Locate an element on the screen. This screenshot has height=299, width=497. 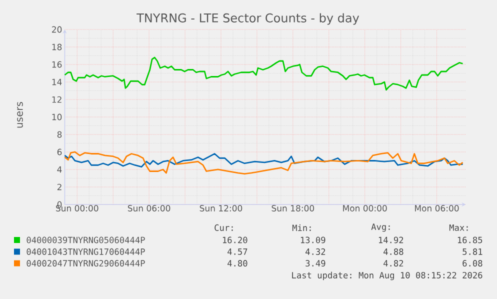
text: 5.81 is located at coordinates (472, 251).